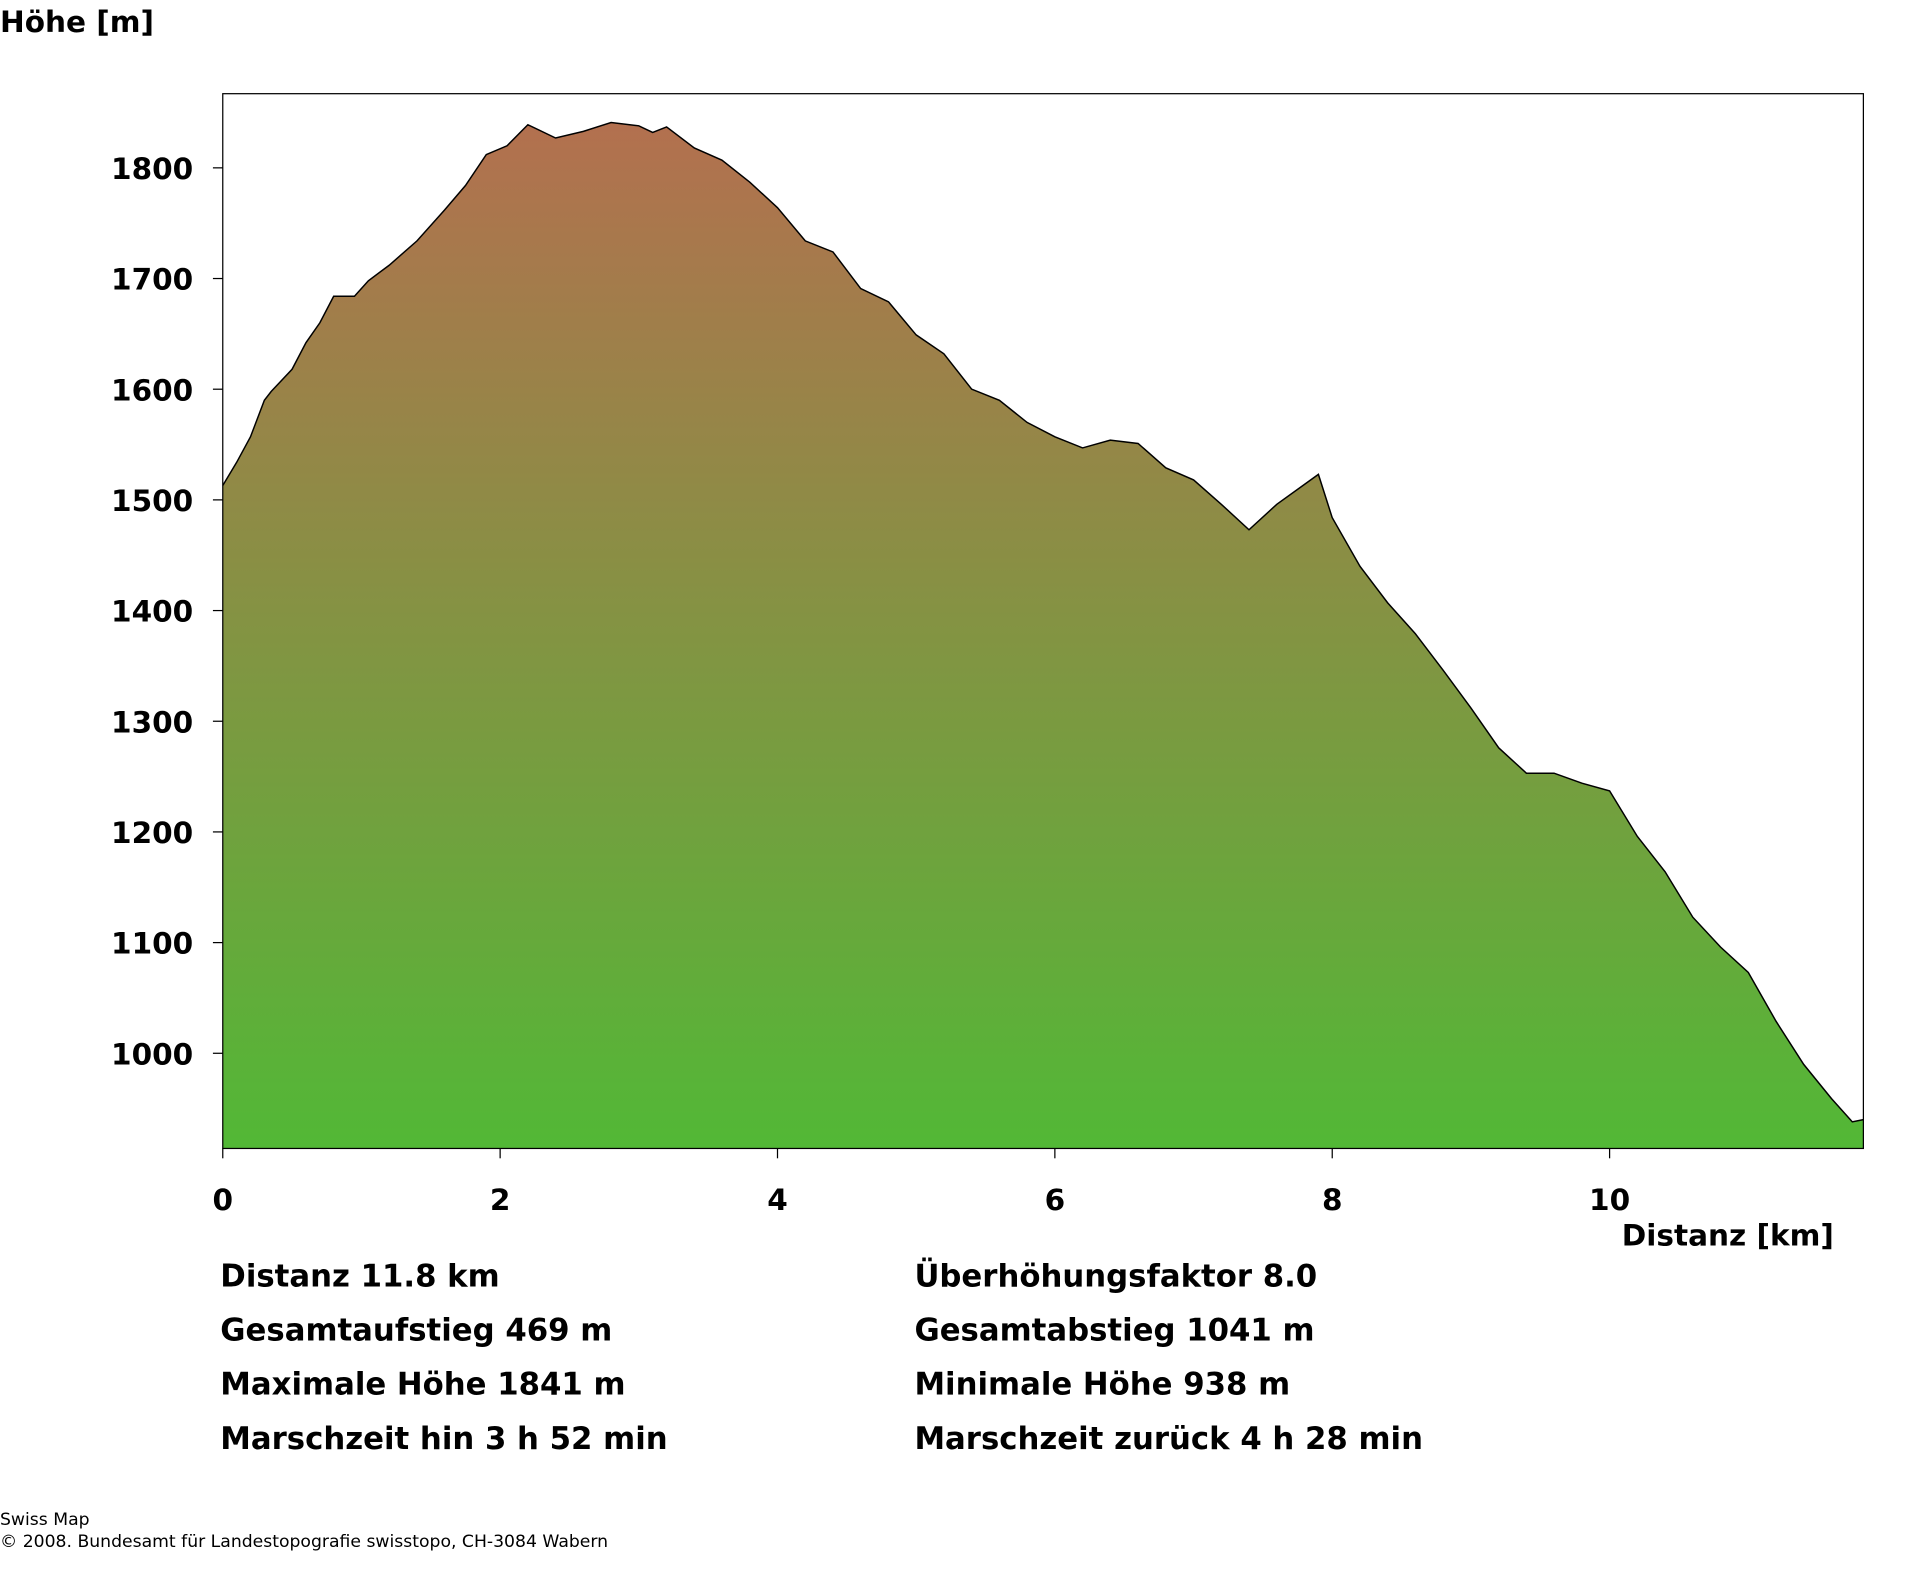 This screenshot has height=1572, width=1920. I want to click on stat-text: Marschzeit zurück 4 h 28 min, so click(1168, 1439).